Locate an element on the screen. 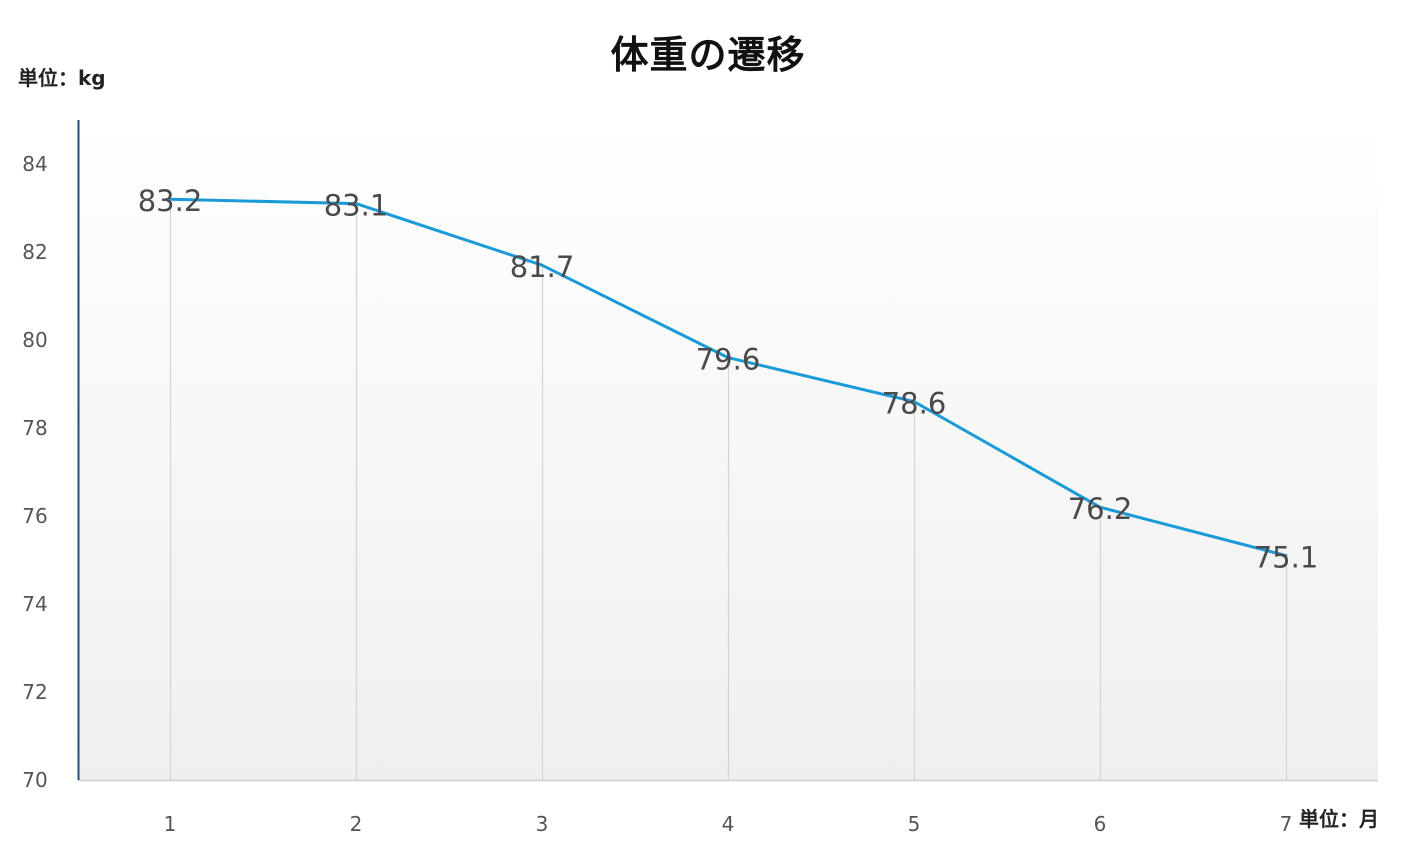  data-label: 79.6 is located at coordinates (728, 360).